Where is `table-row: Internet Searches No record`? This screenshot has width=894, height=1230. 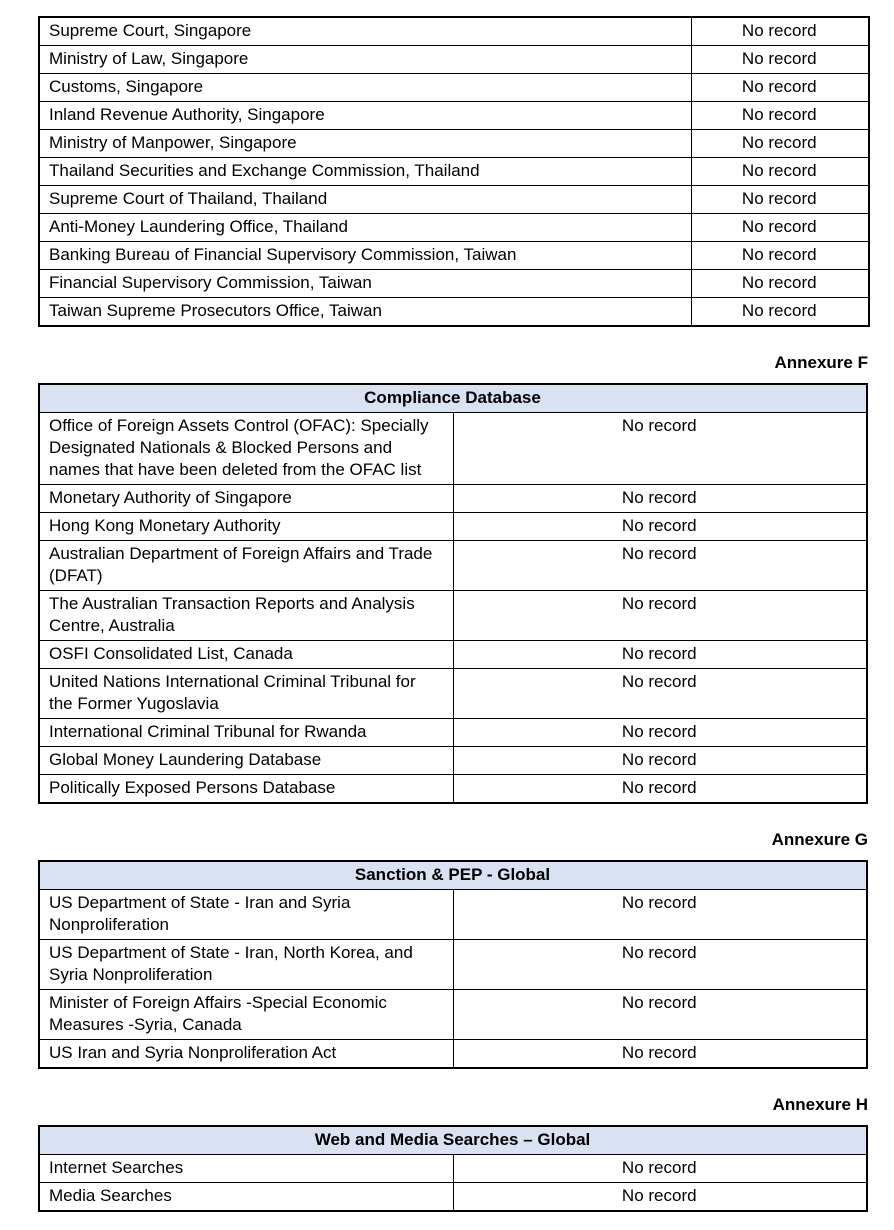
table-row: Internet Searches No record is located at coordinates (453, 1168).